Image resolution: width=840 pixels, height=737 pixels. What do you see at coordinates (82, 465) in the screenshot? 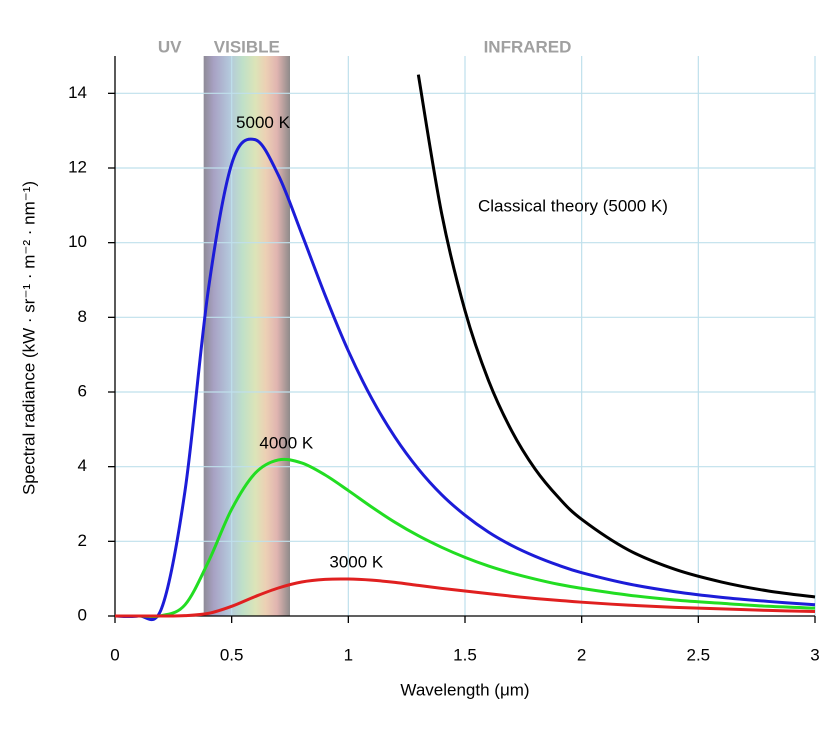
I see `y-tick-label: 4` at bounding box center [82, 465].